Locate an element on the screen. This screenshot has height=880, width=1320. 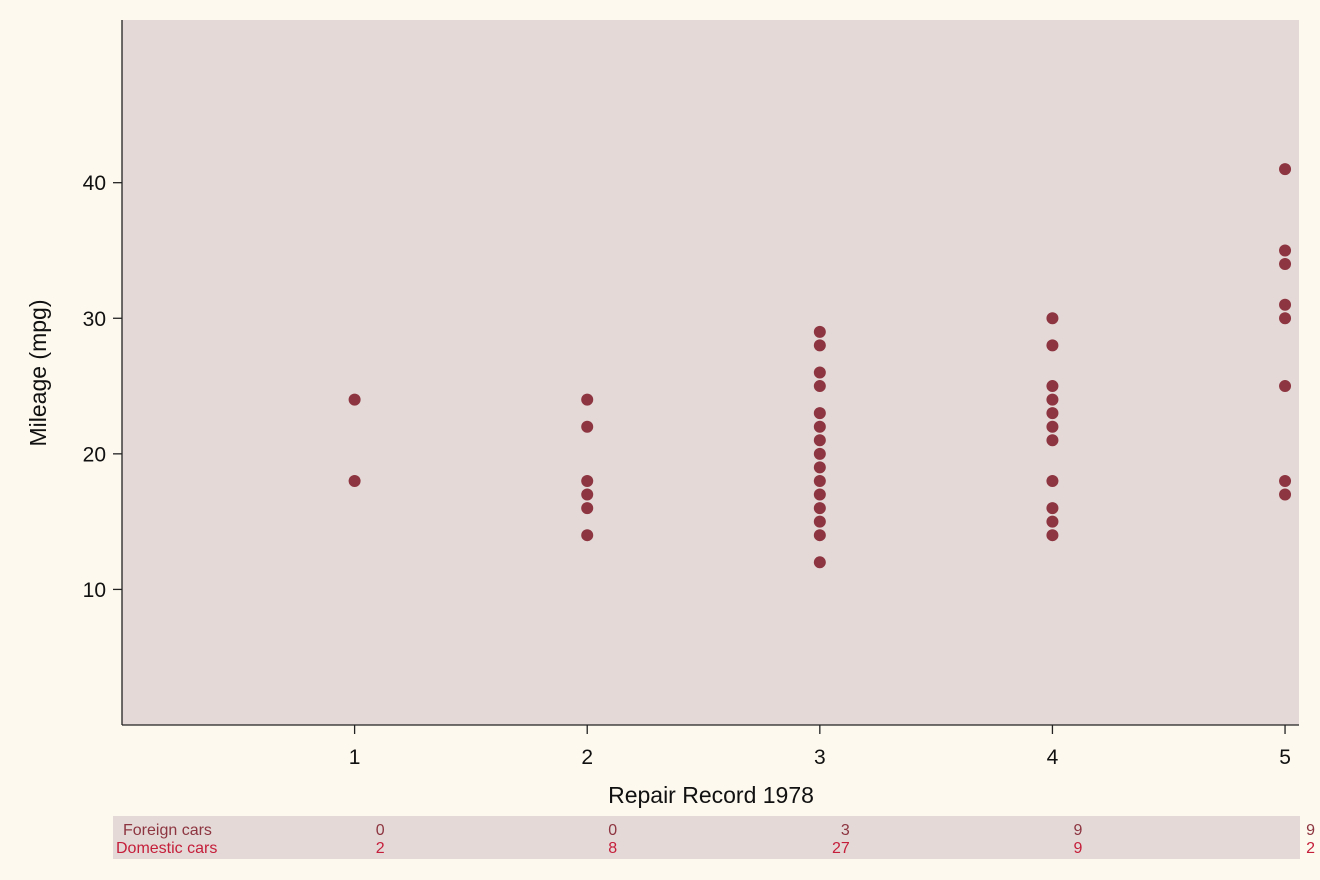
y-tick-label: 40 is located at coordinates (94, 183).